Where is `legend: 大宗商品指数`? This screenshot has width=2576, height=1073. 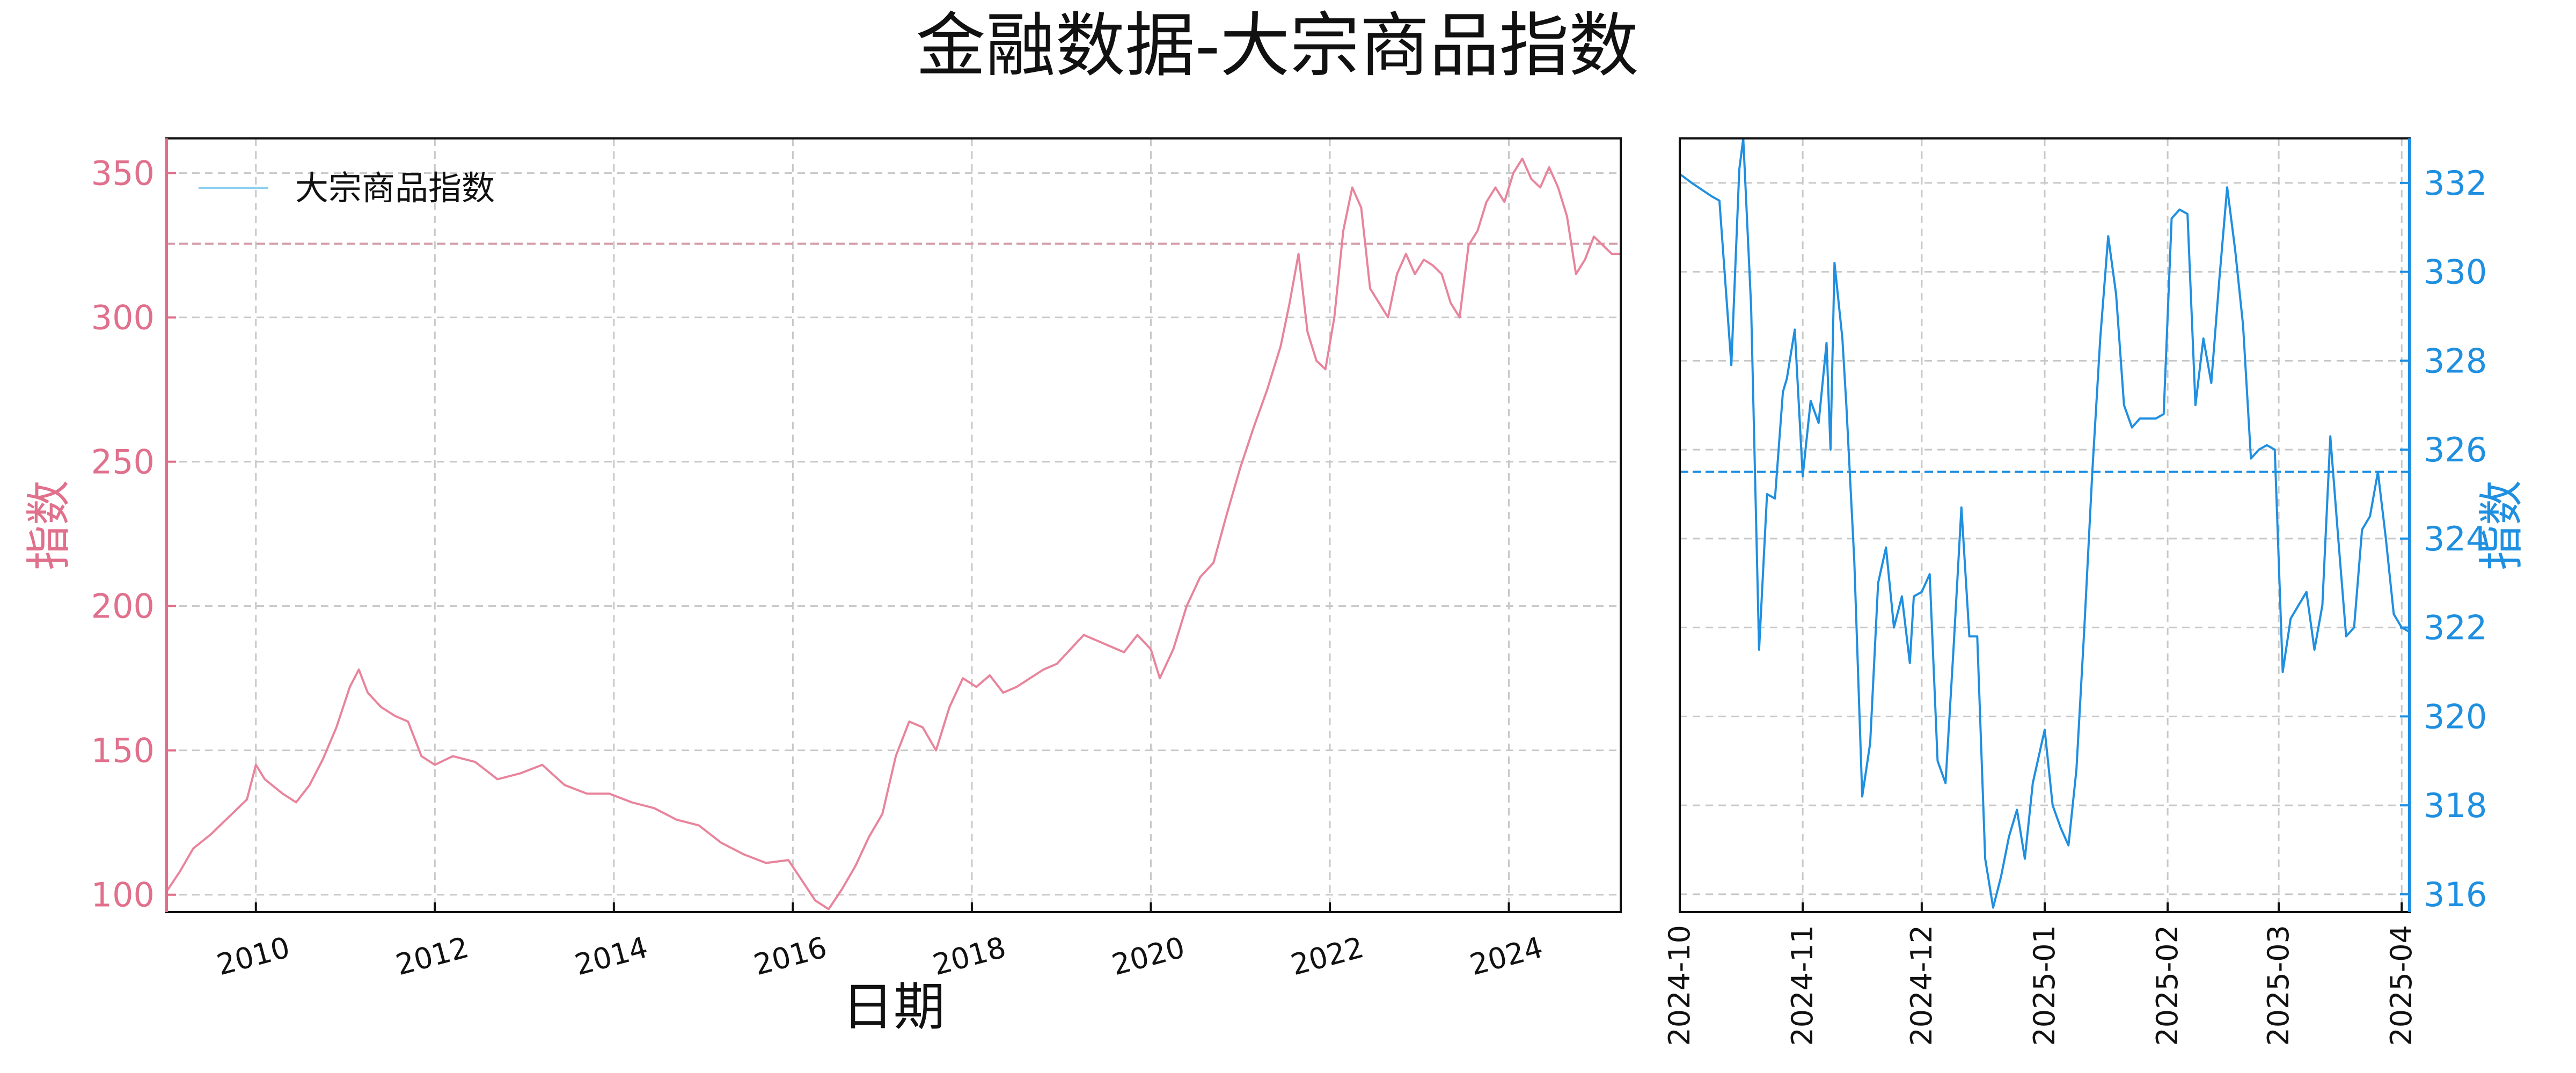 legend: 大宗商品指数 is located at coordinates (347, 188).